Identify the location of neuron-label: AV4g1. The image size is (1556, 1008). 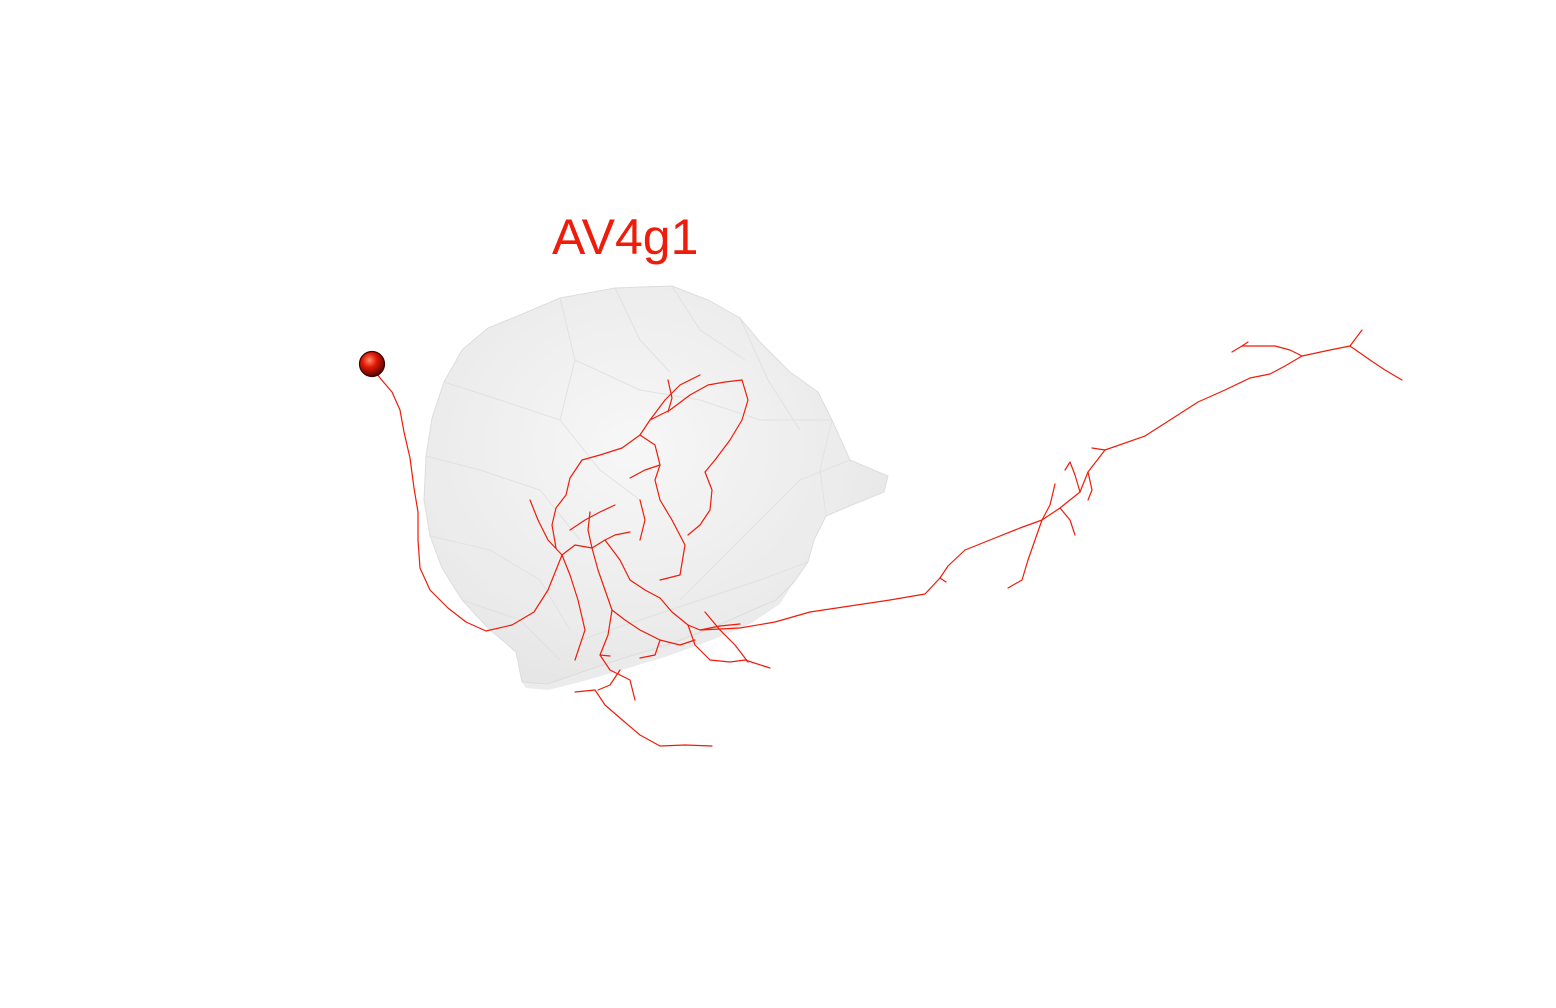
(625, 237).